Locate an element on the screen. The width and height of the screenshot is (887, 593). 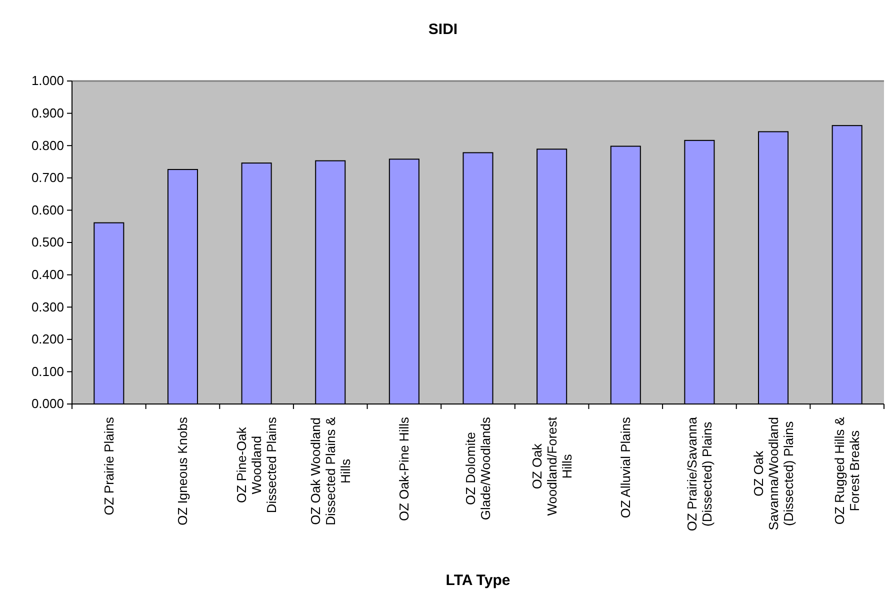
x-tick-label: OZ Oak Savanna/Woodland (Dissected) Plains is located at coordinates (773, 473).